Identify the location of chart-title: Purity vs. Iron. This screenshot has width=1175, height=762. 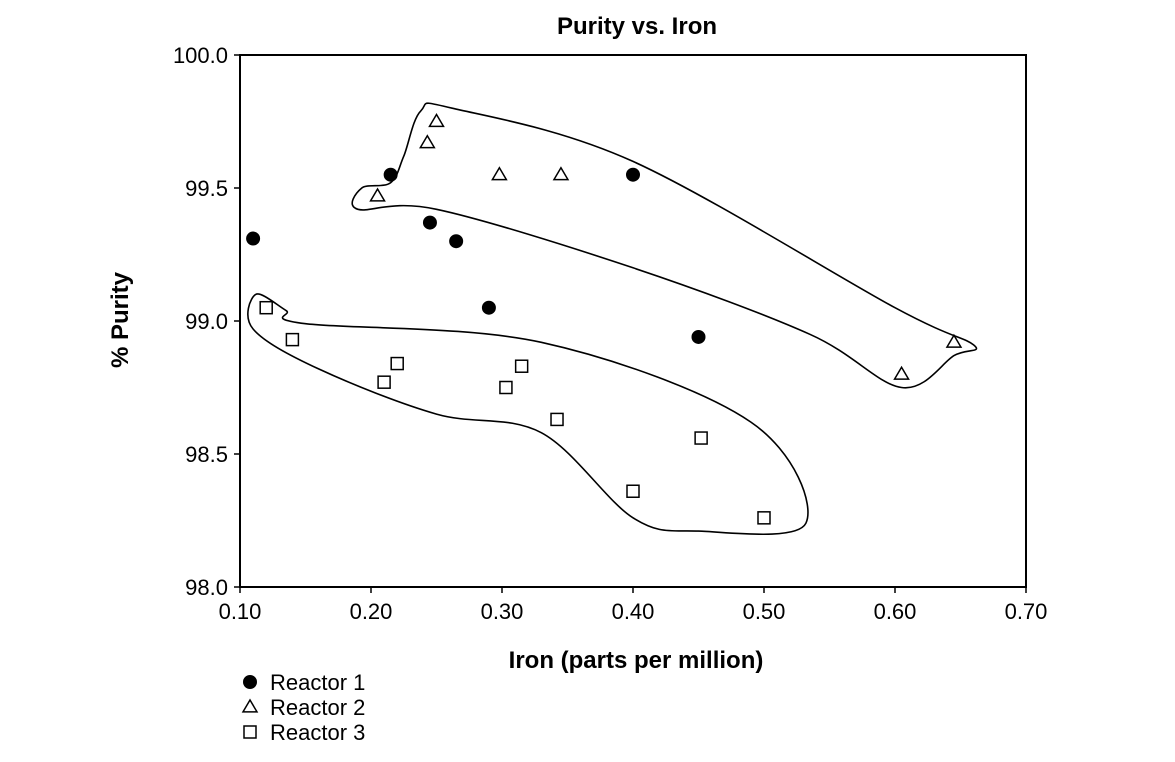
(637, 26).